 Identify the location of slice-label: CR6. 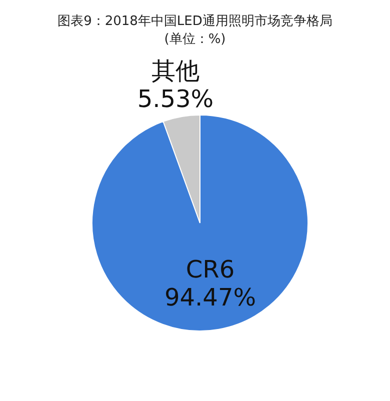
(210, 270).